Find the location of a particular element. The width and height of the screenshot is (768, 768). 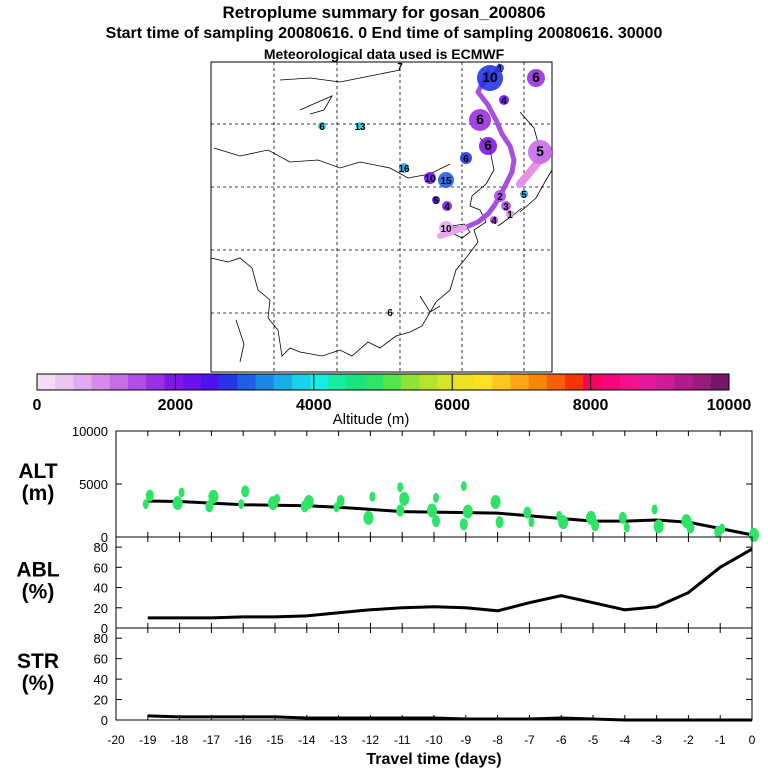

trajectory-marker: 6 is located at coordinates (536, 78).